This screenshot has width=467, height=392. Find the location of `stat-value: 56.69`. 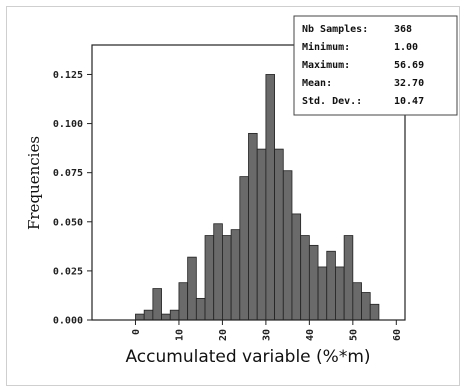

stat-value: 56.69 is located at coordinates (409, 65).